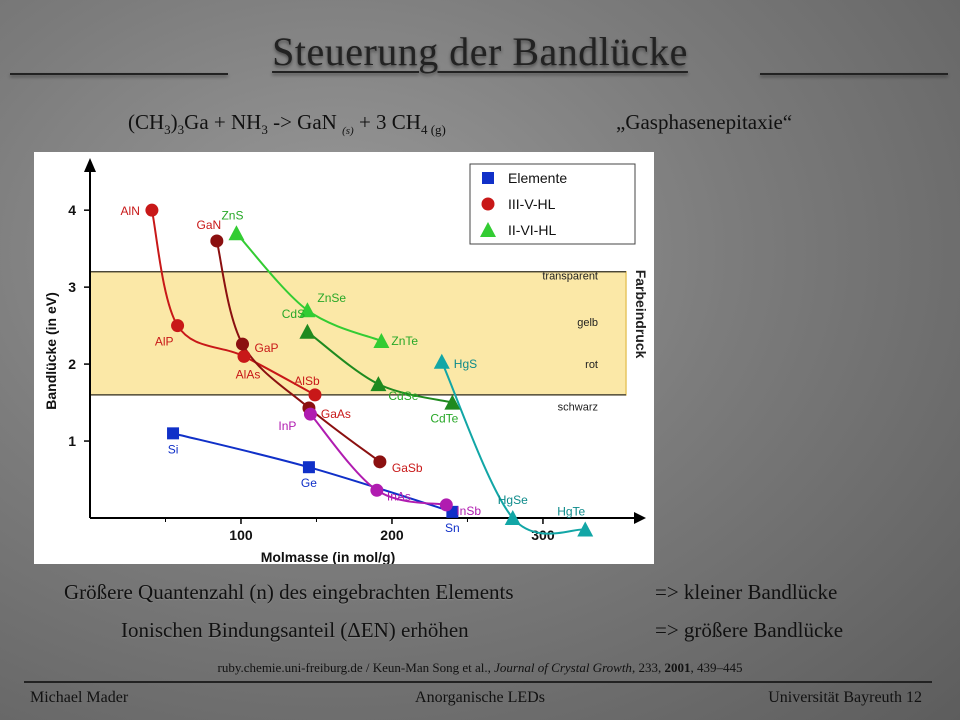  Describe the element at coordinates (640, 518) in the screenshot. I see `x-axis-arrow` at that location.